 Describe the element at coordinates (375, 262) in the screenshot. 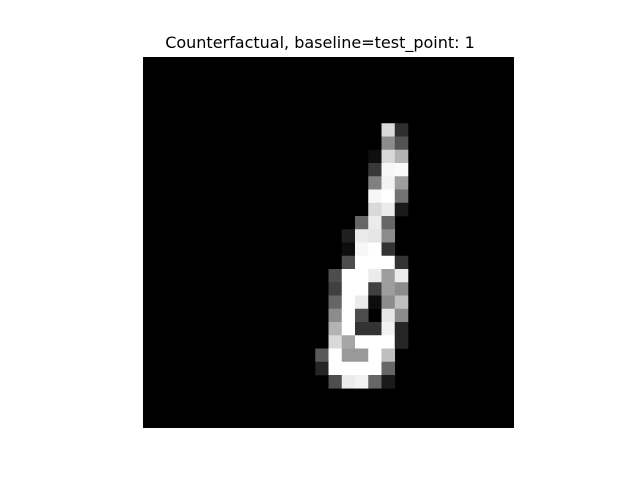

I see `heatmap-cell-r15-c17` at that location.